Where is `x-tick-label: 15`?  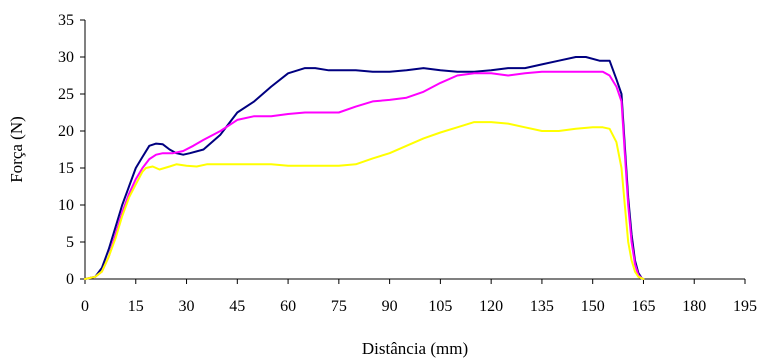 x-tick-label: 15 is located at coordinates (136, 306).